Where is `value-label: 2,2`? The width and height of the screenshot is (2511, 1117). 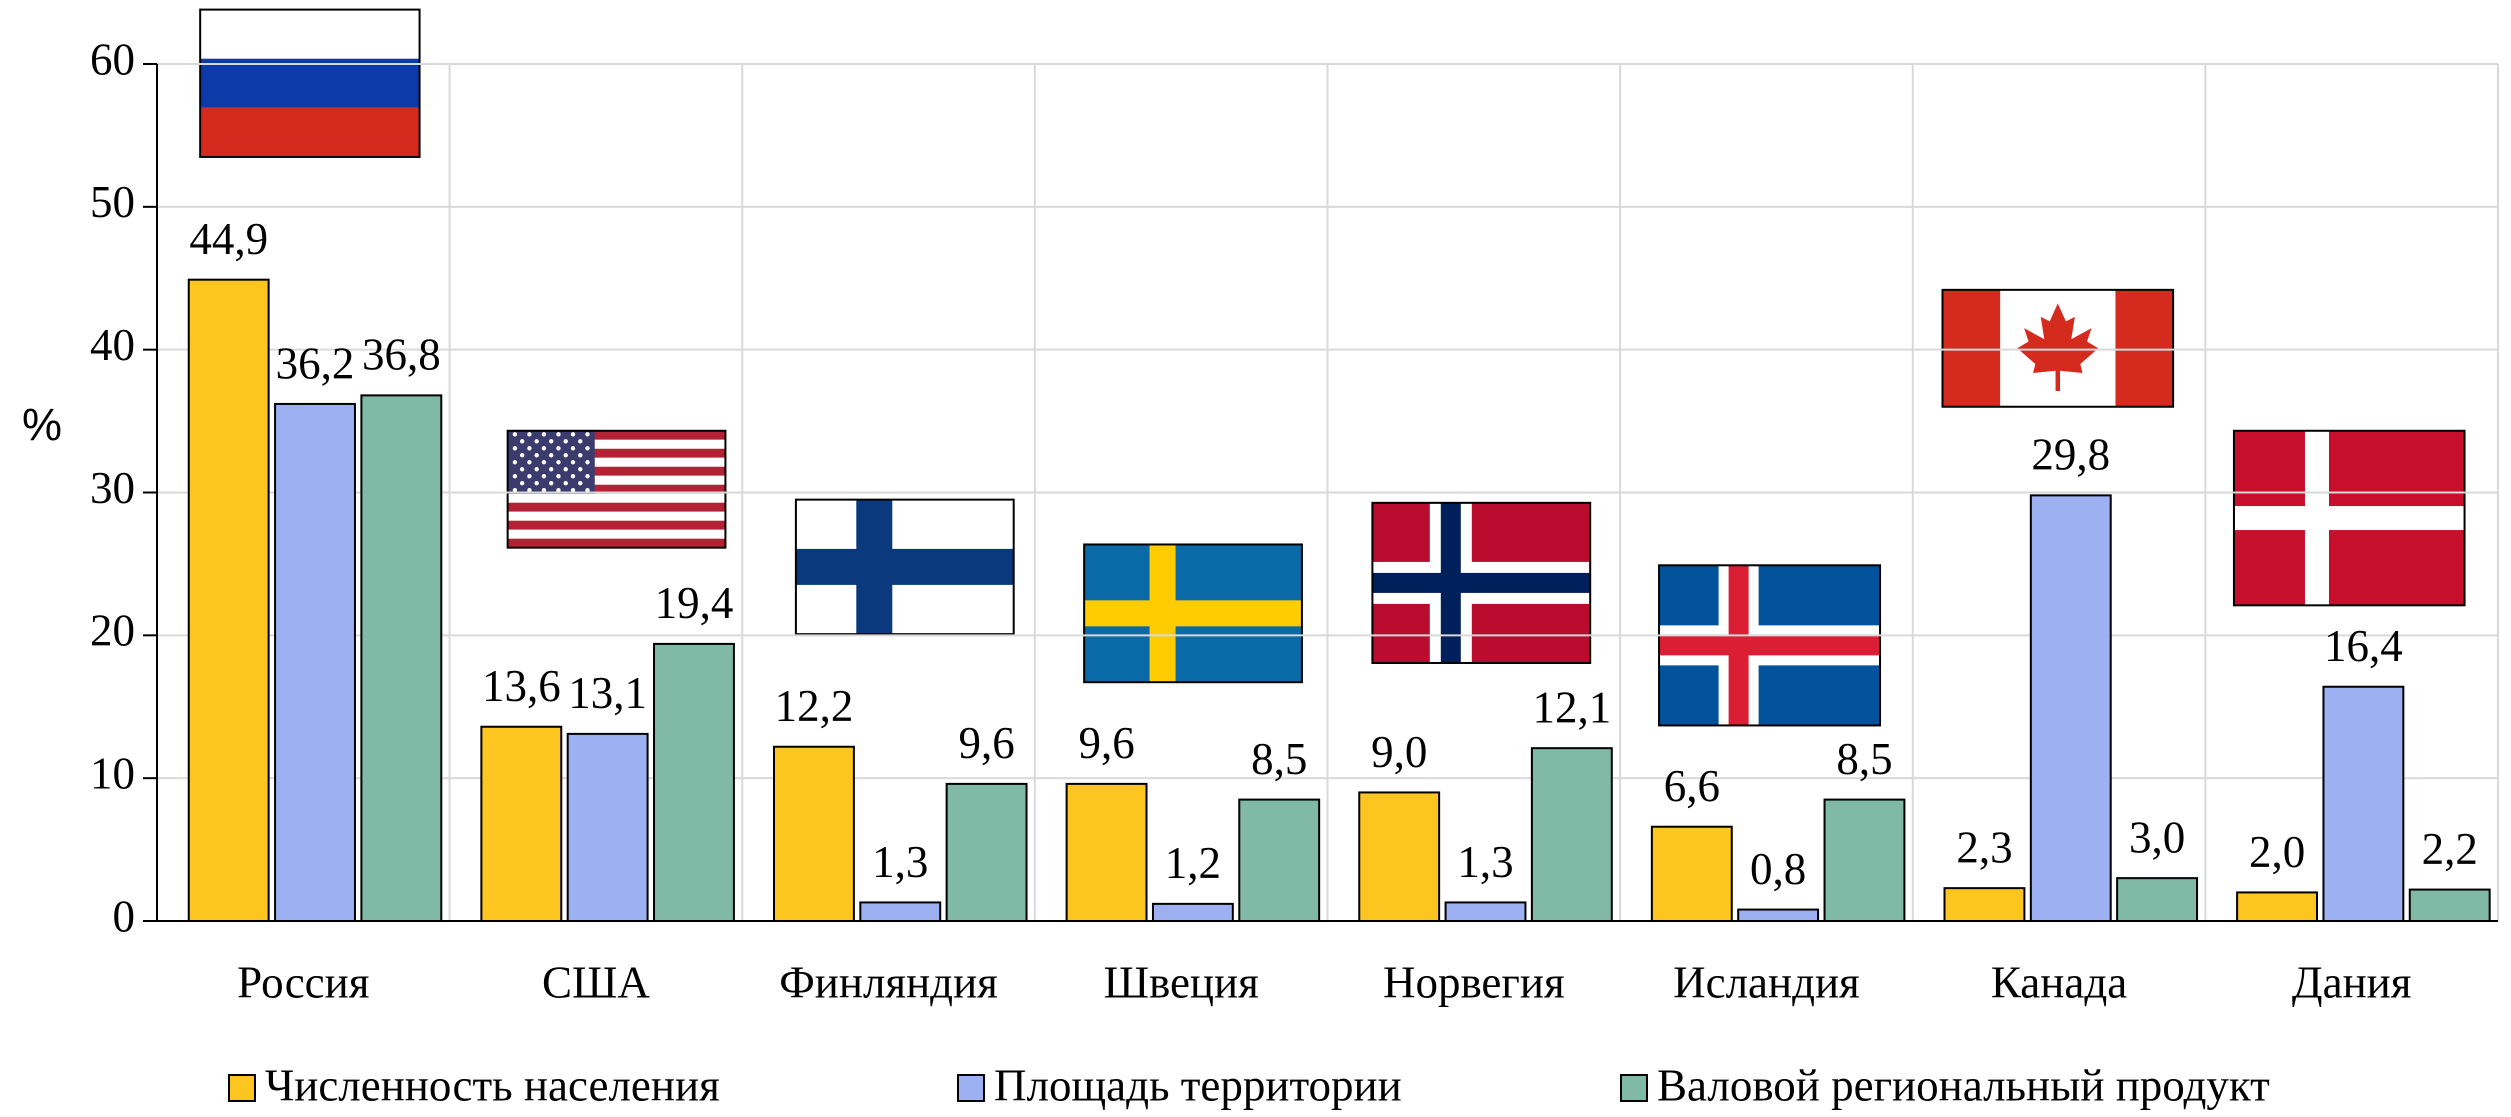
value-label: 2,2 is located at coordinates (2450, 849).